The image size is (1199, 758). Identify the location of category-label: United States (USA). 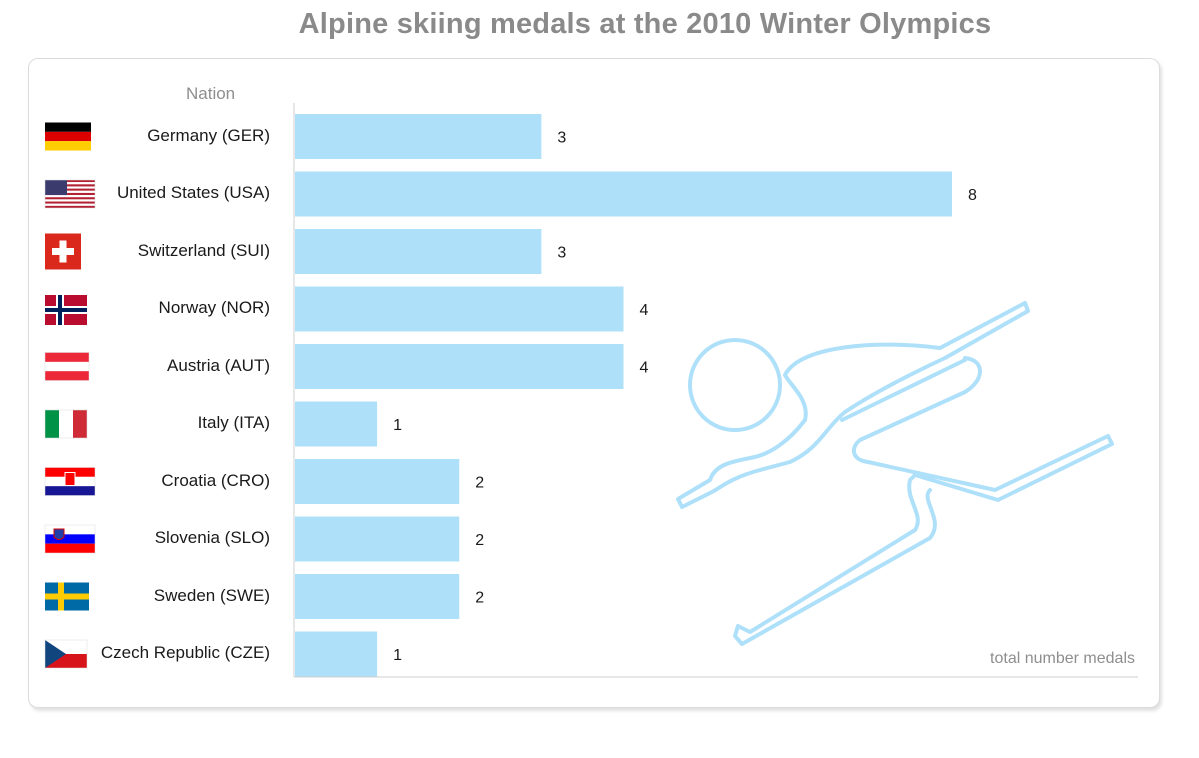
(193, 192).